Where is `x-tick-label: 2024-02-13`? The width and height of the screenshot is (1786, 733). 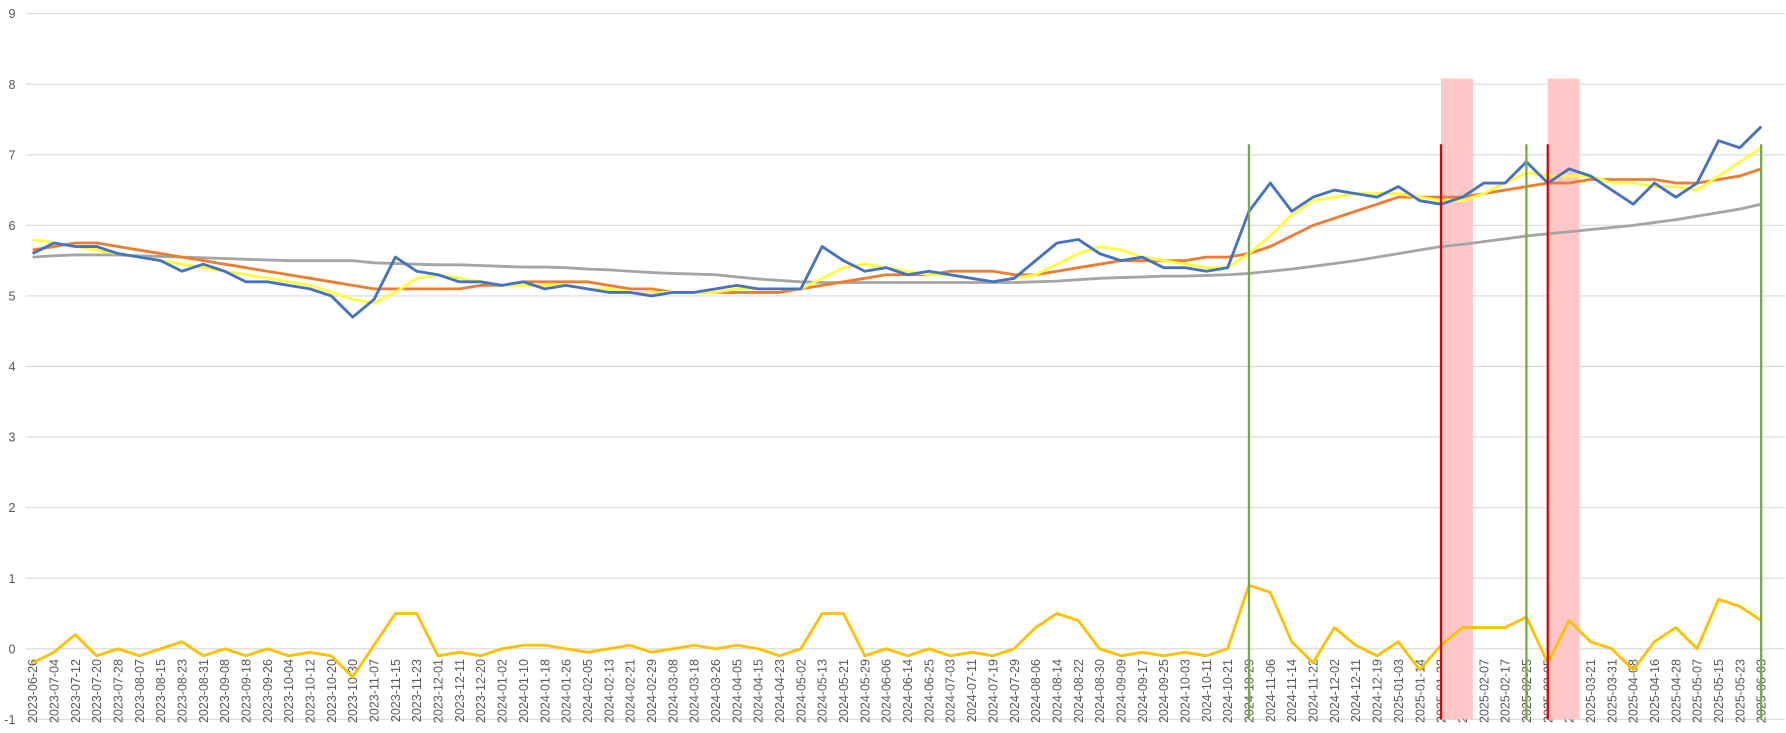
x-tick-label: 2024-02-13 is located at coordinates (609, 691).